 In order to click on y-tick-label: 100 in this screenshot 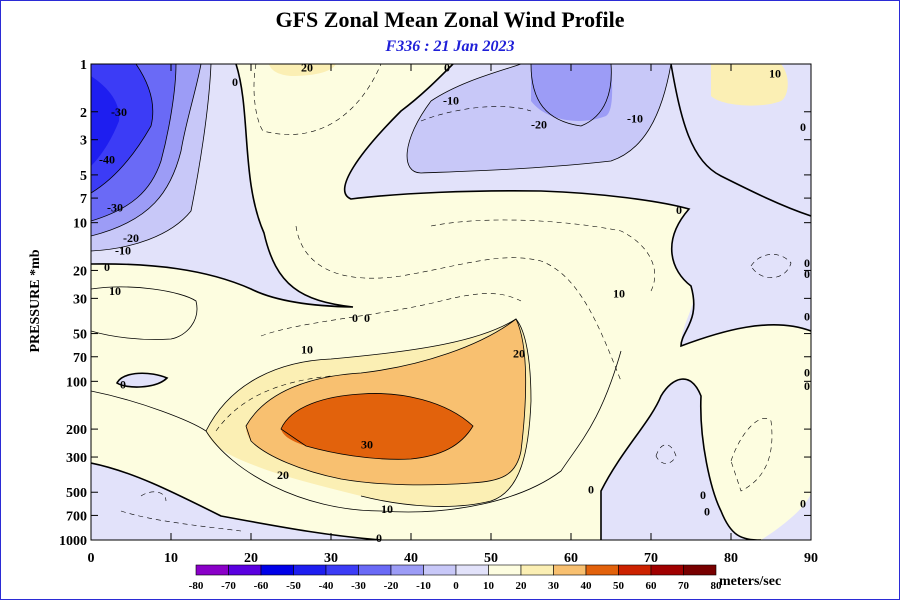, I will do `click(76, 382)`.